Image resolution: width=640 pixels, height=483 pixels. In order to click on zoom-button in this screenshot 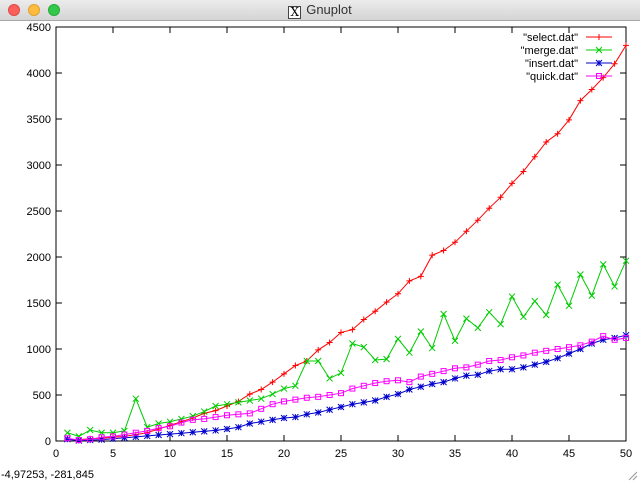, I will do `click(54, 10)`.